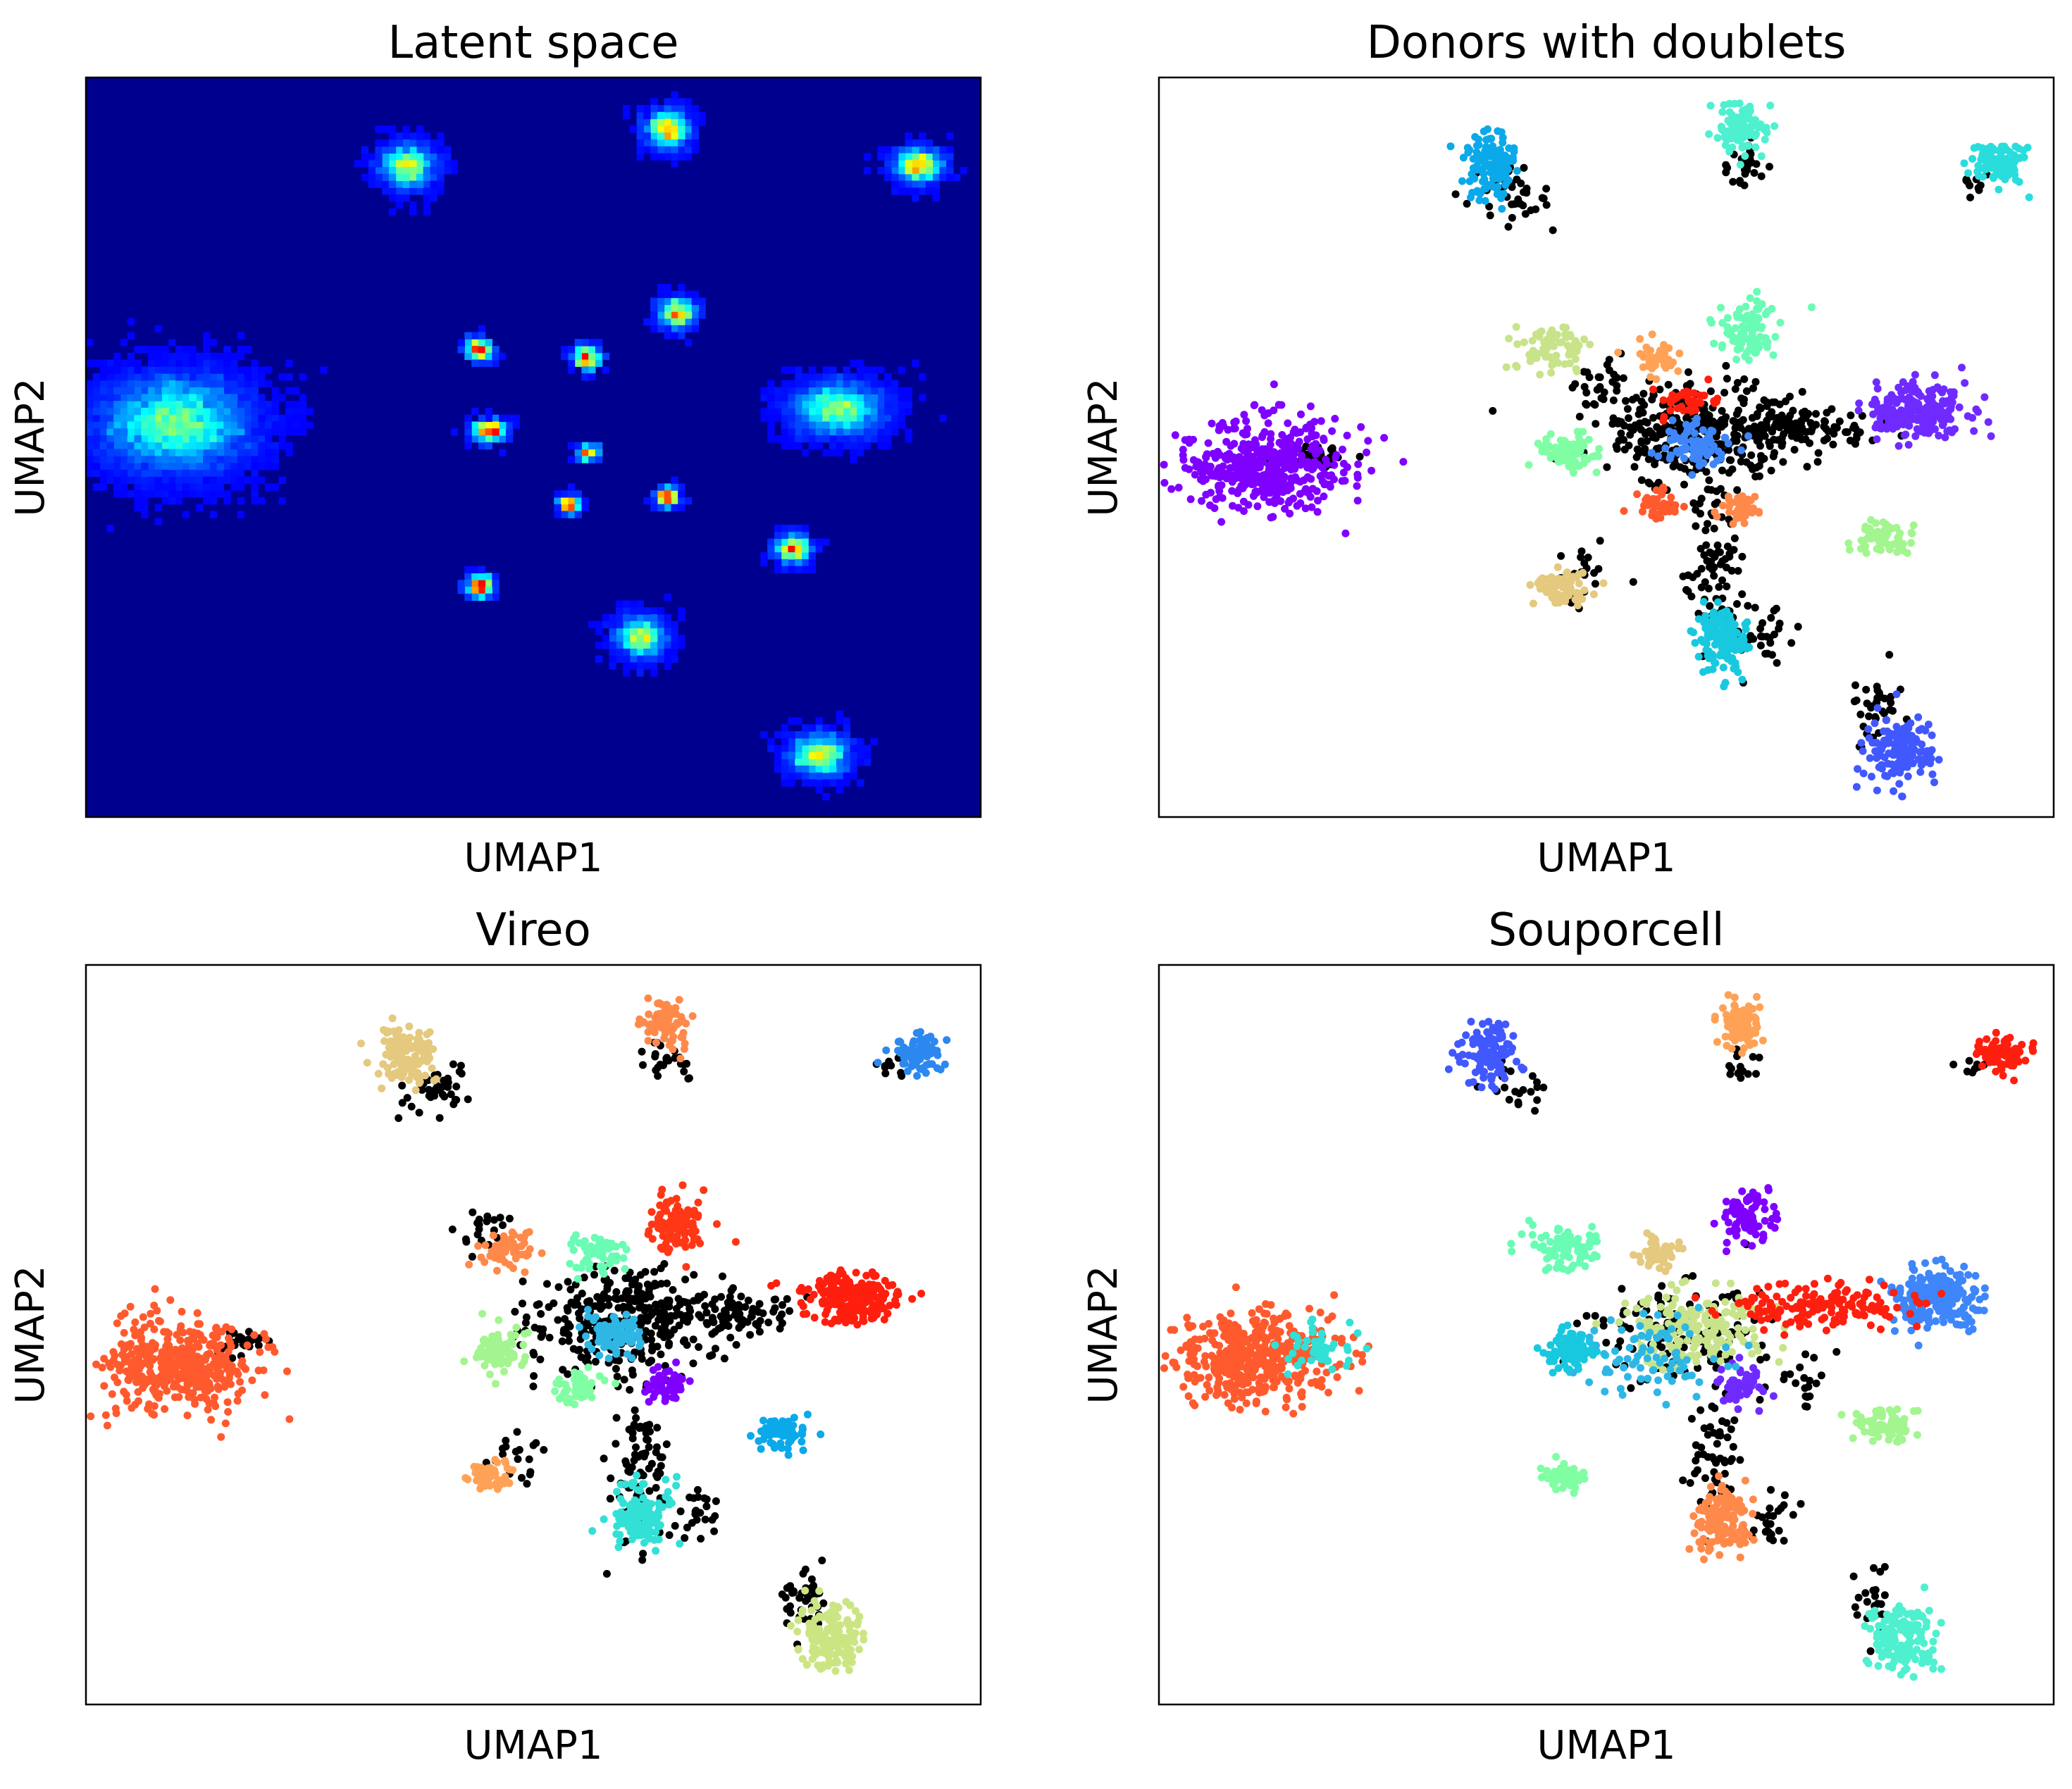  What do you see at coordinates (1737, 510) in the screenshot?
I see `donor-cluster` at bounding box center [1737, 510].